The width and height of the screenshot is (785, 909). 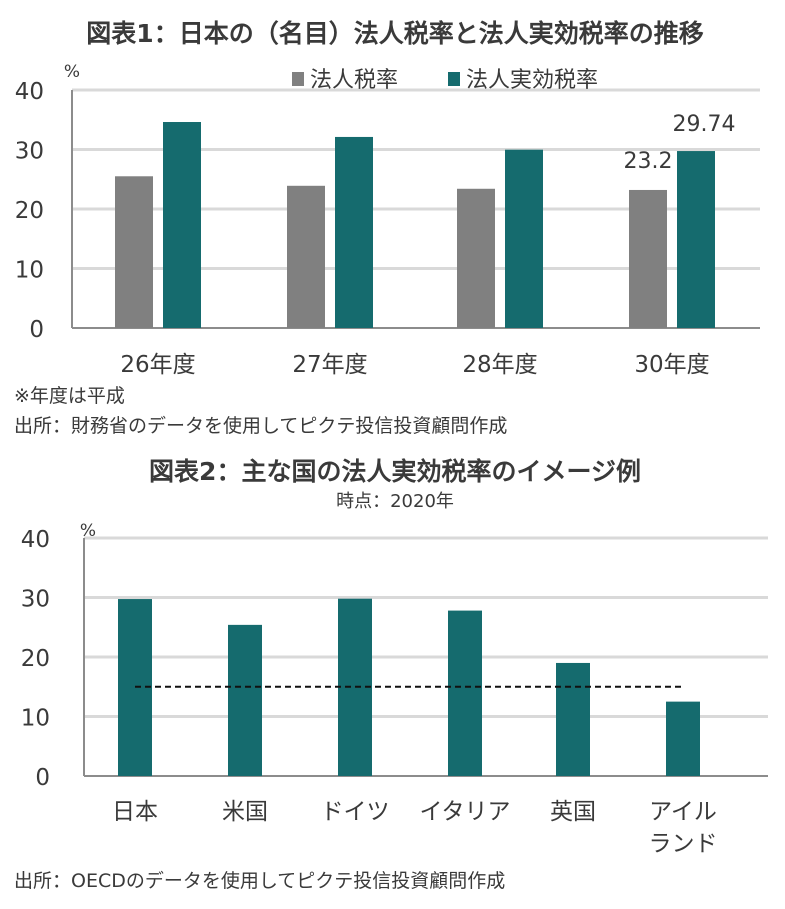 What do you see at coordinates (683, 812) in the screenshot?
I see `x-tick-label: アイル` at bounding box center [683, 812].